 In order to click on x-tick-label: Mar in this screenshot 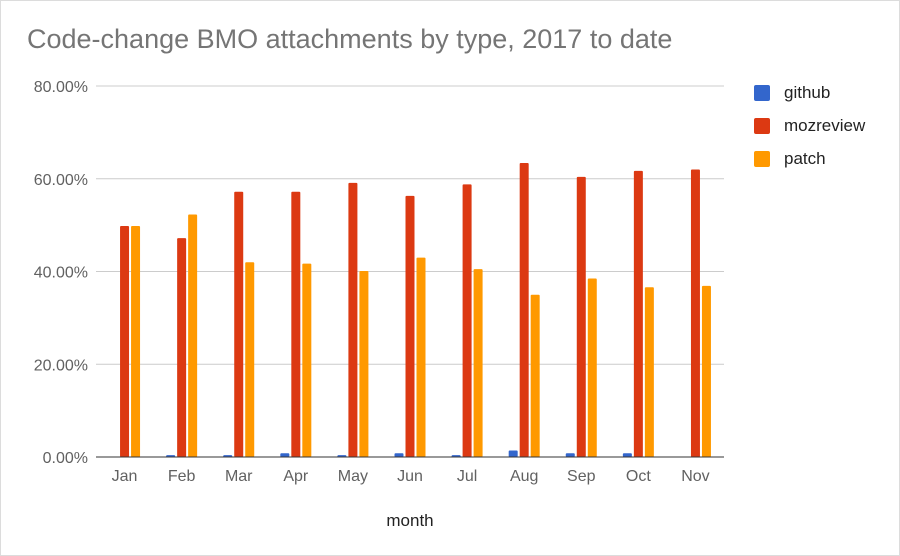, I will do `click(239, 476)`.